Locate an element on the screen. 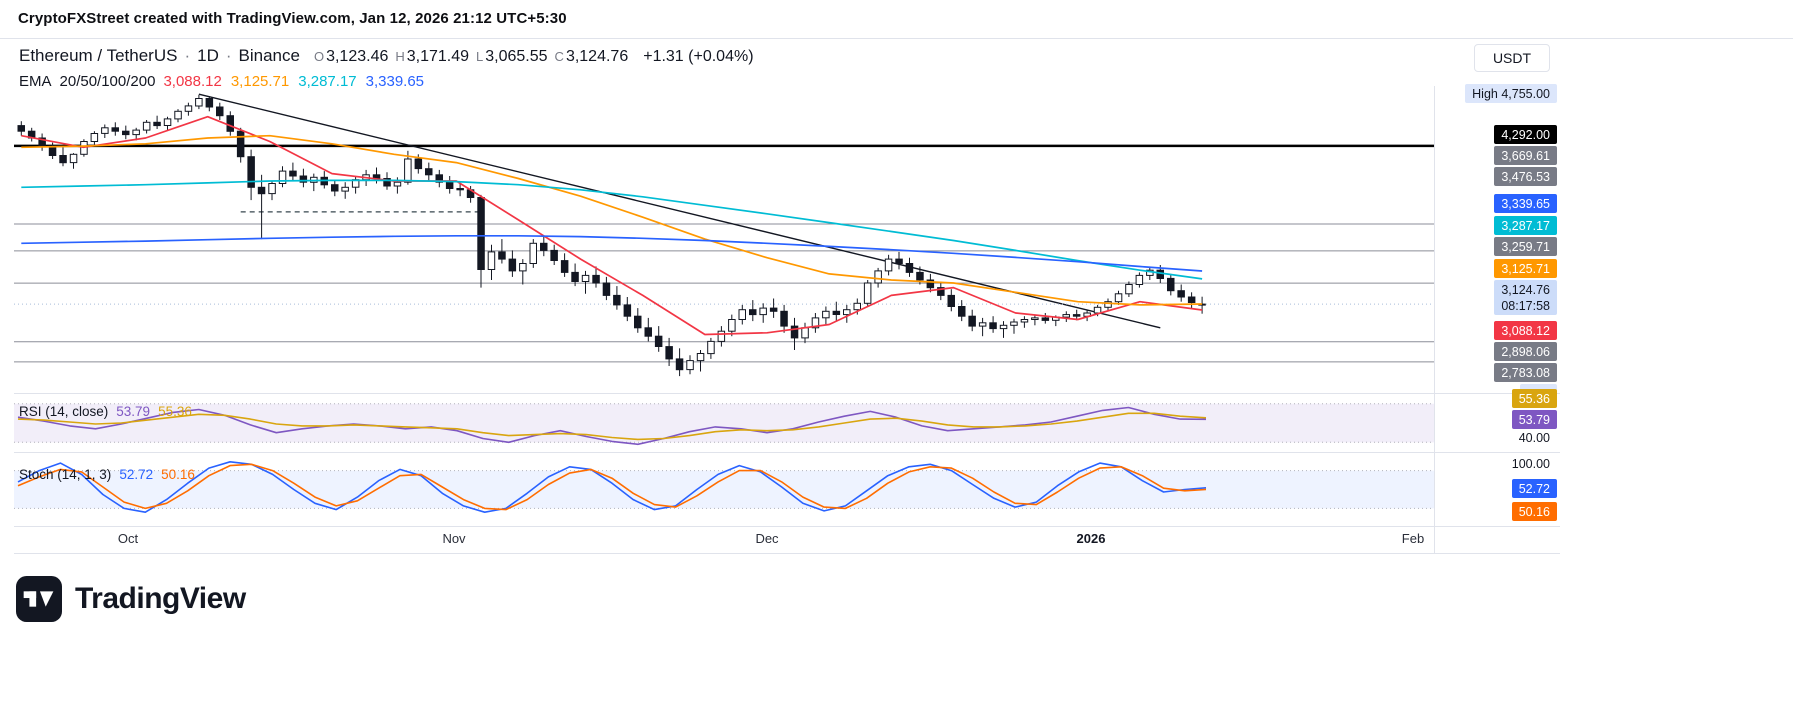 Image resolution: width=1793 pixels, height=727 pixels. rsi-svg-band is located at coordinates (724, 423).